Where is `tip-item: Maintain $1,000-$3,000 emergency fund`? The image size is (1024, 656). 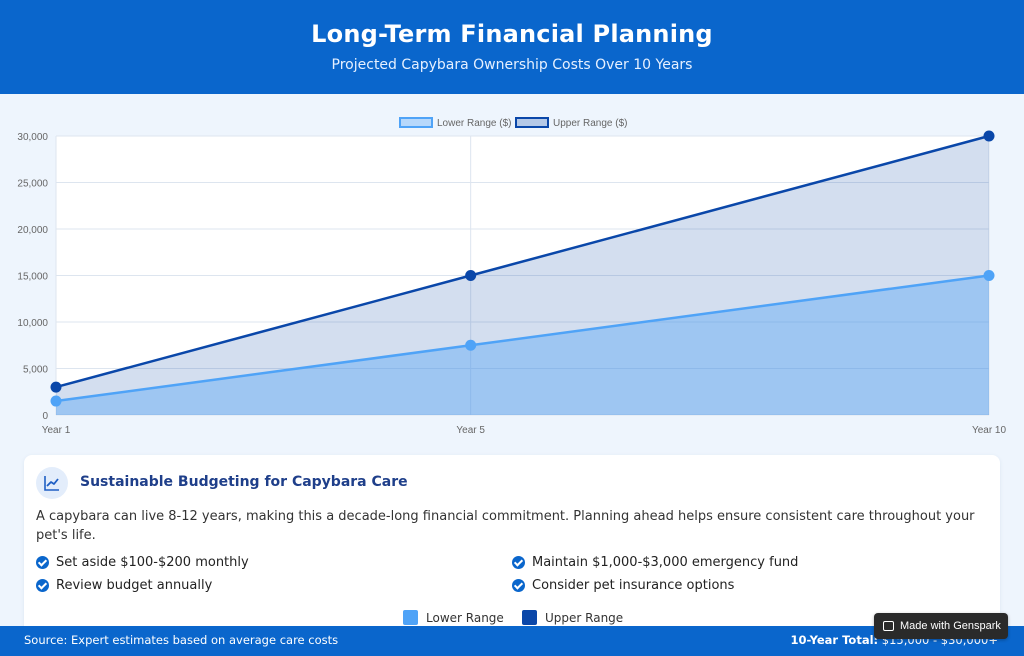 tip-item: Maintain $1,000-$3,000 emergency fund is located at coordinates (655, 562).